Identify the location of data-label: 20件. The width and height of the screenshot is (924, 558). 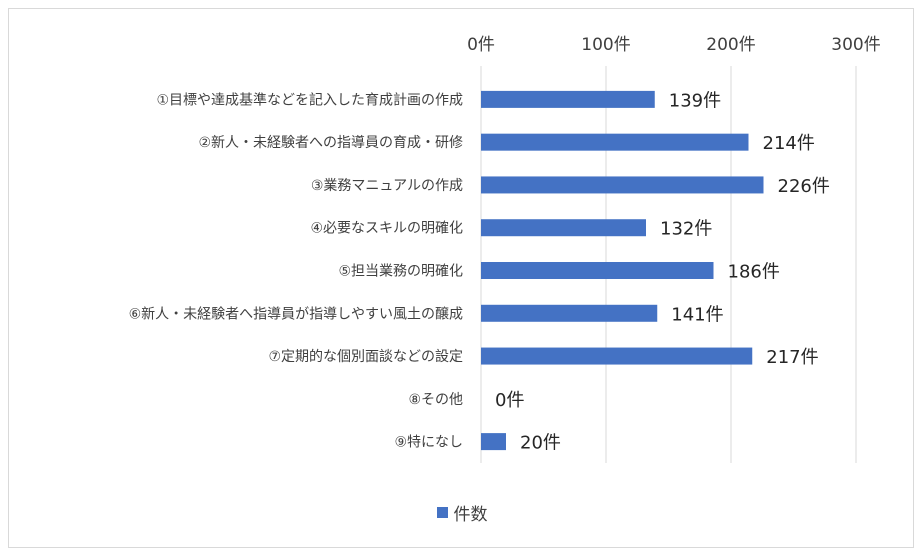
(540, 443).